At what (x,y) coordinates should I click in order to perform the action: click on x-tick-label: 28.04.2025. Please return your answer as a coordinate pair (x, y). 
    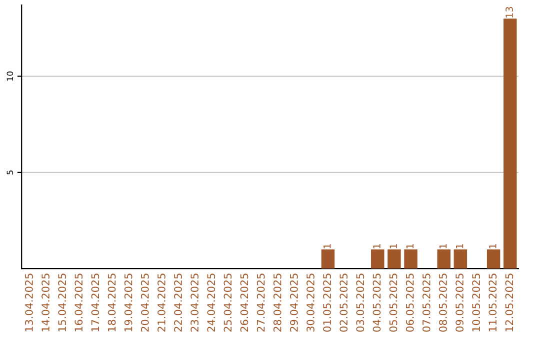
    Looking at the image, I should click on (277, 303).